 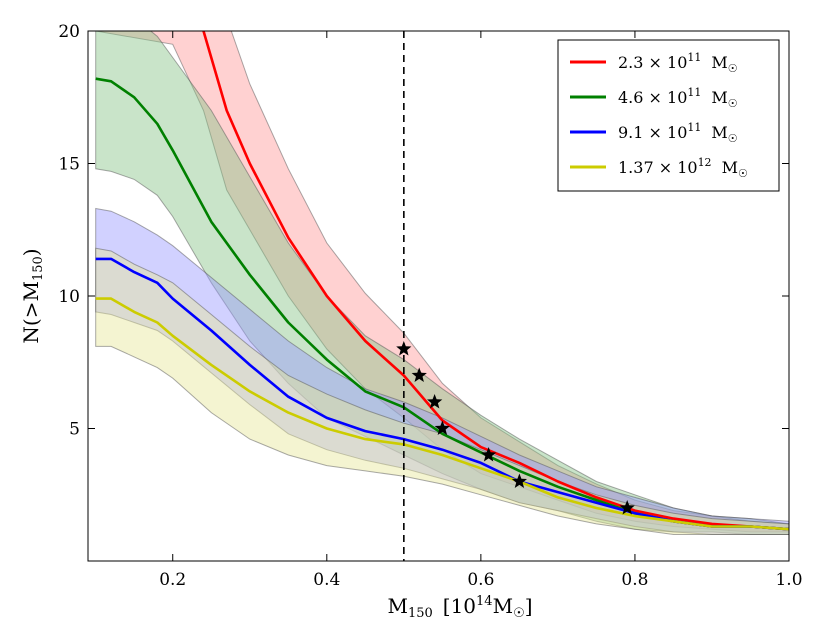 What do you see at coordinates (69, 297) in the screenshot?
I see `y-tick-label: 10` at bounding box center [69, 297].